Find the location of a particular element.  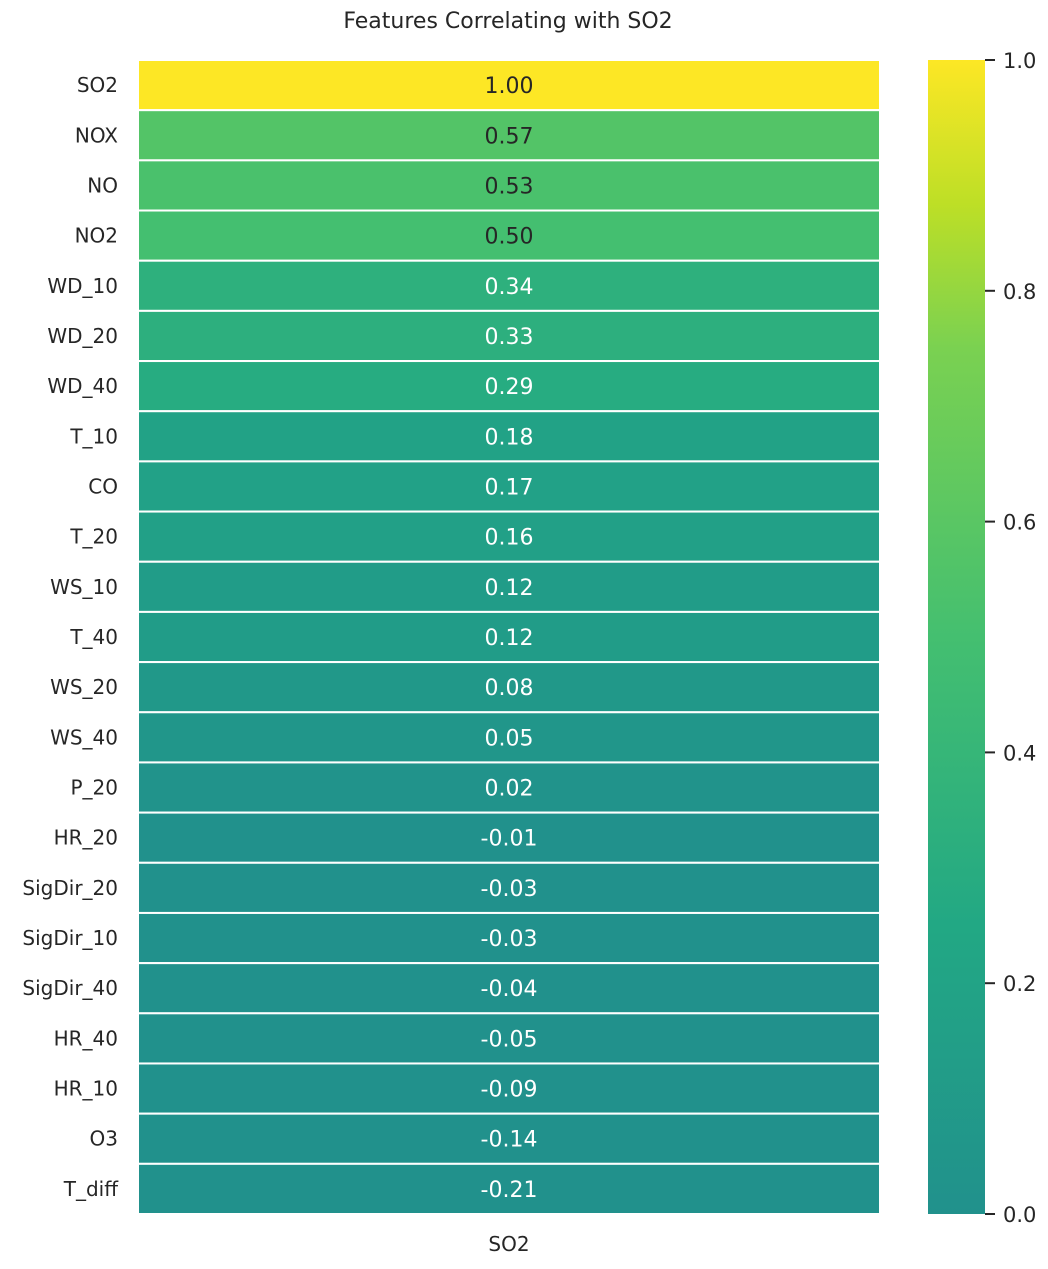

row-label: T_20 is located at coordinates (93, 537).